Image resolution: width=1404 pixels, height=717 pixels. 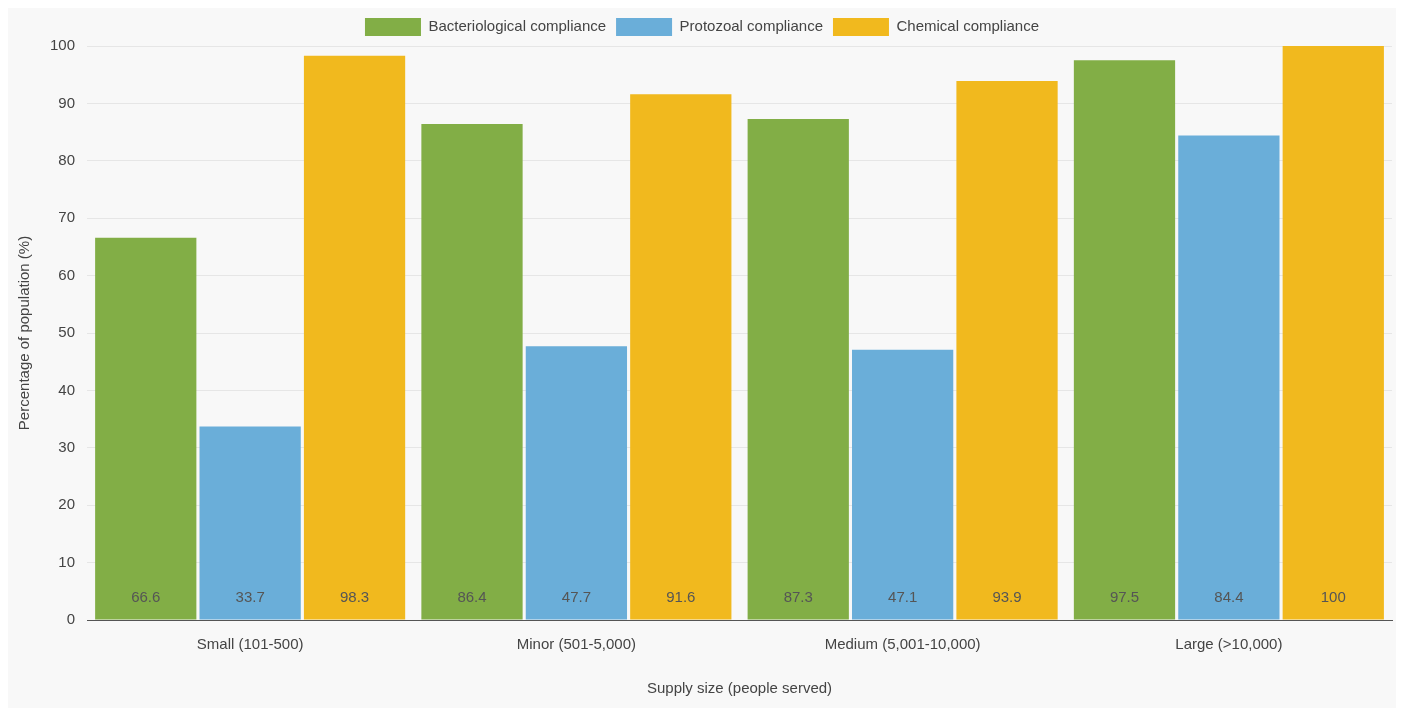 I want to click on data-label: 100, so click(x=1333, y=596).